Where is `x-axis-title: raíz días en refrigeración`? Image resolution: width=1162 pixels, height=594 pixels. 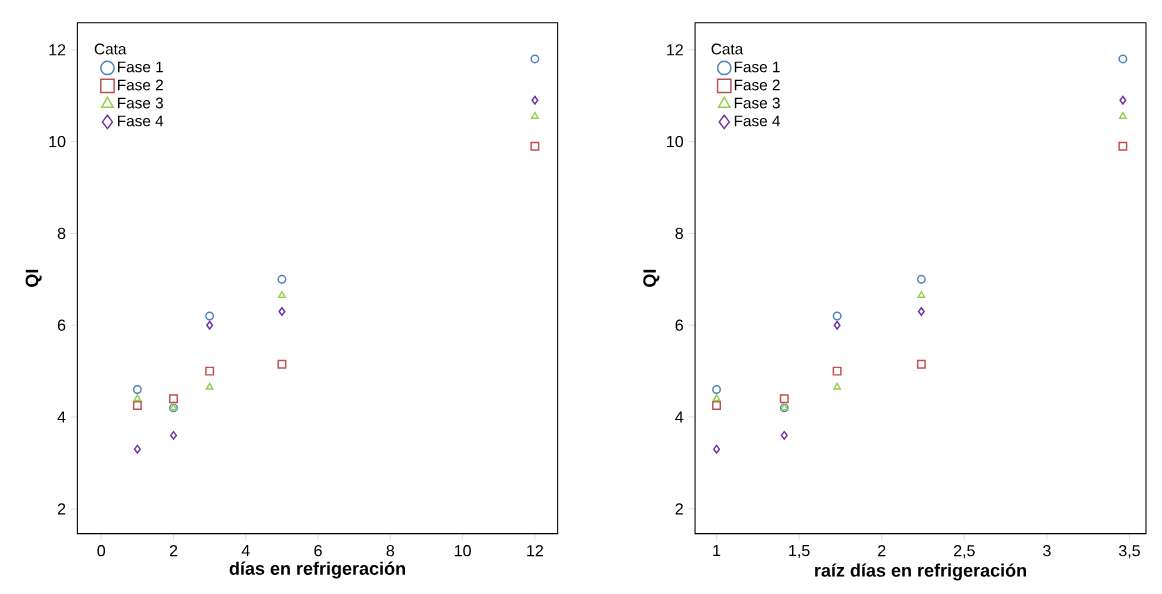 x-axis-title: raíz días en refrigeración is located at coordinates (921, 572).